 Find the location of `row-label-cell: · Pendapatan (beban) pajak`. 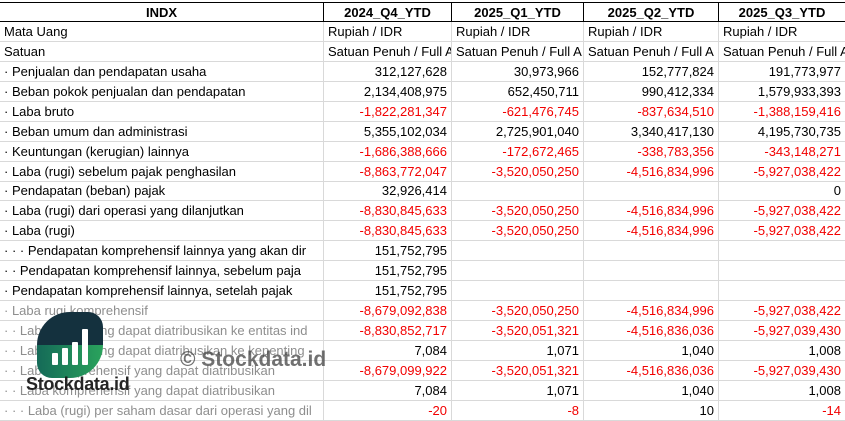

row-label-cell: · Pendapatan (beban) pajak is located at coordinates (85, 191).